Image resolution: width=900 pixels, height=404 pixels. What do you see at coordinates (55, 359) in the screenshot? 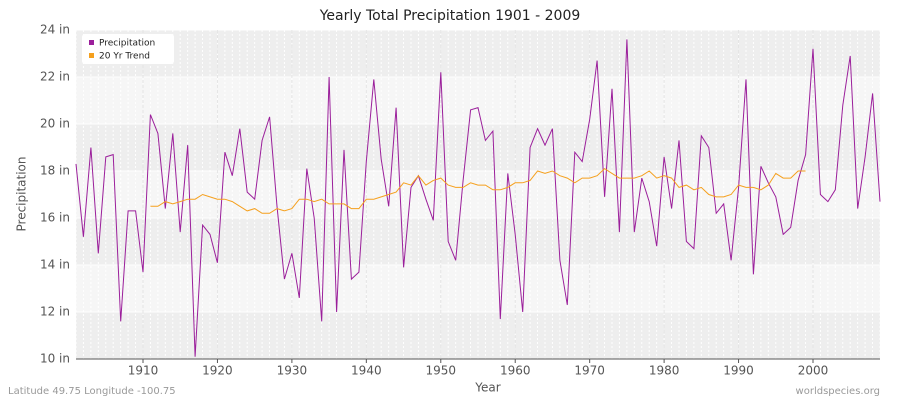
I see `y-tick-label: 10 in` at bounding box center [55, 359].